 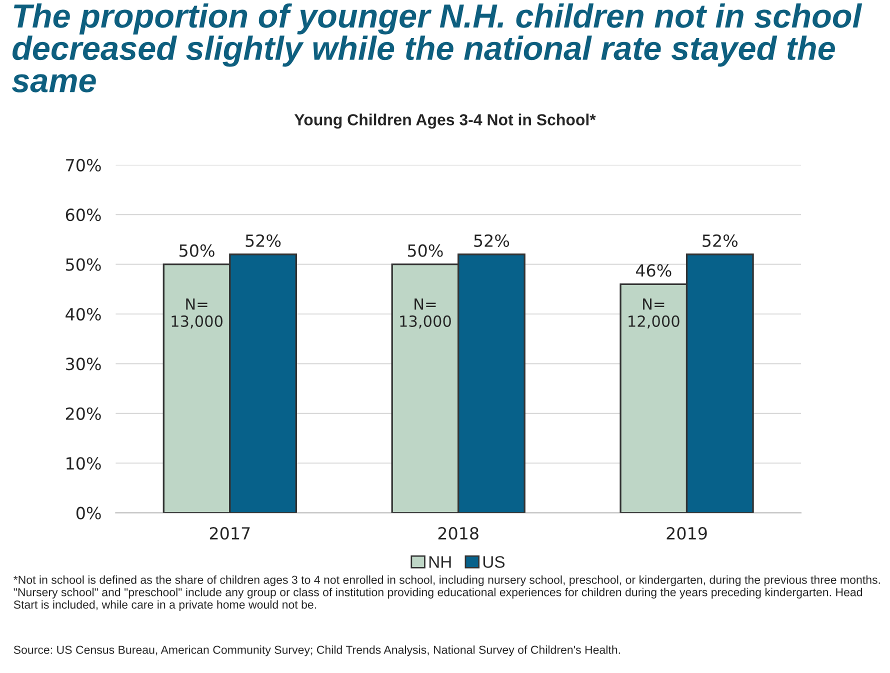 I want to click on chart-title: The proportion of younger N.H. children not in school decreased slightly while the national rate stayed the same, so click(x=437, y=47).